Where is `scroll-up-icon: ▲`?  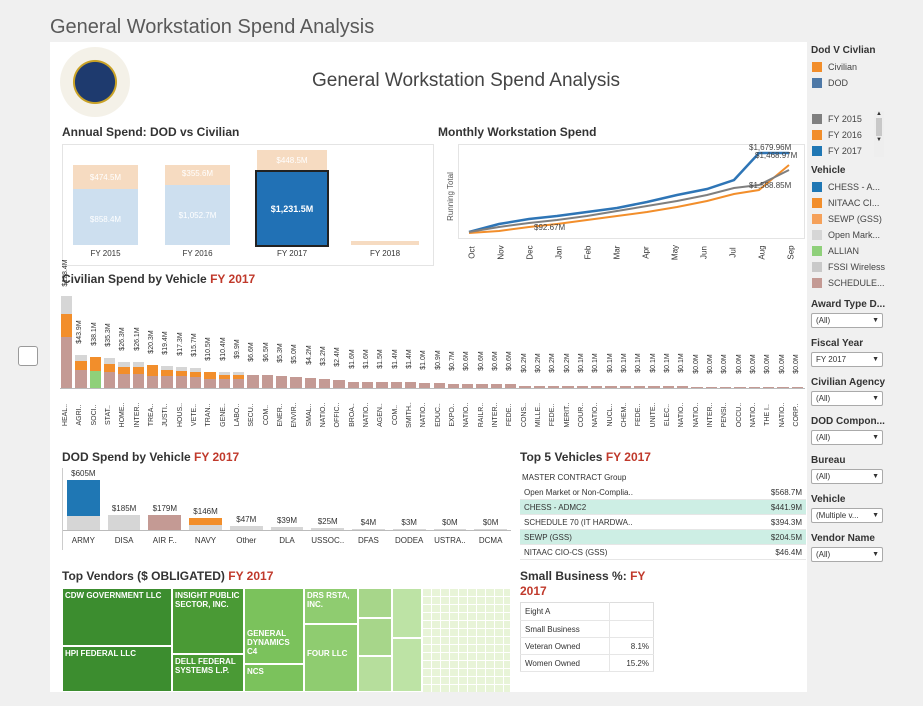 scroll-up-icon: ▲ is located at coordinates (879, 114).